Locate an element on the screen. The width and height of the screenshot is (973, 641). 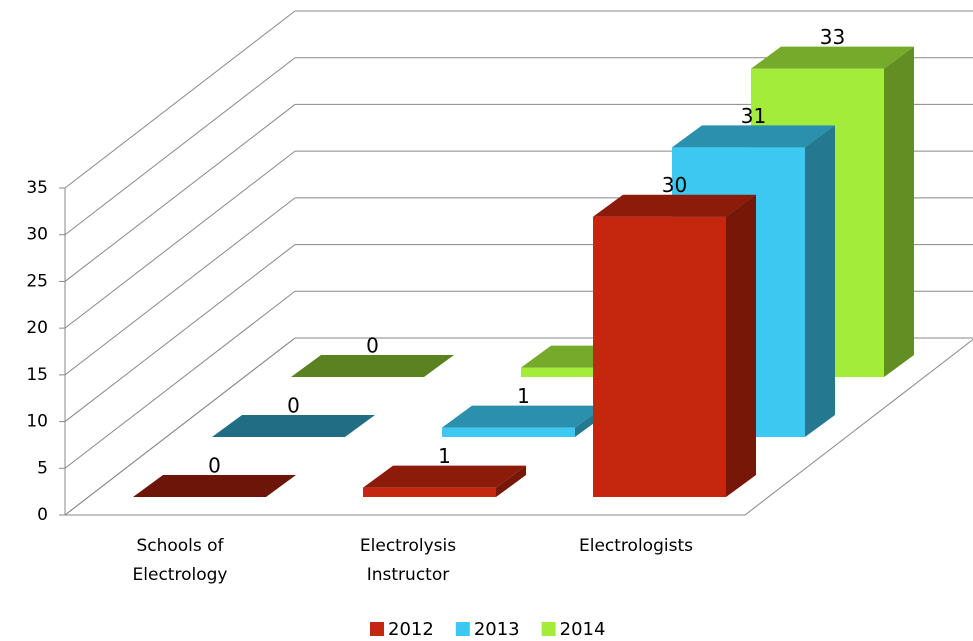
x-tick-label: Electrologists is located at coordinates (636, 546).